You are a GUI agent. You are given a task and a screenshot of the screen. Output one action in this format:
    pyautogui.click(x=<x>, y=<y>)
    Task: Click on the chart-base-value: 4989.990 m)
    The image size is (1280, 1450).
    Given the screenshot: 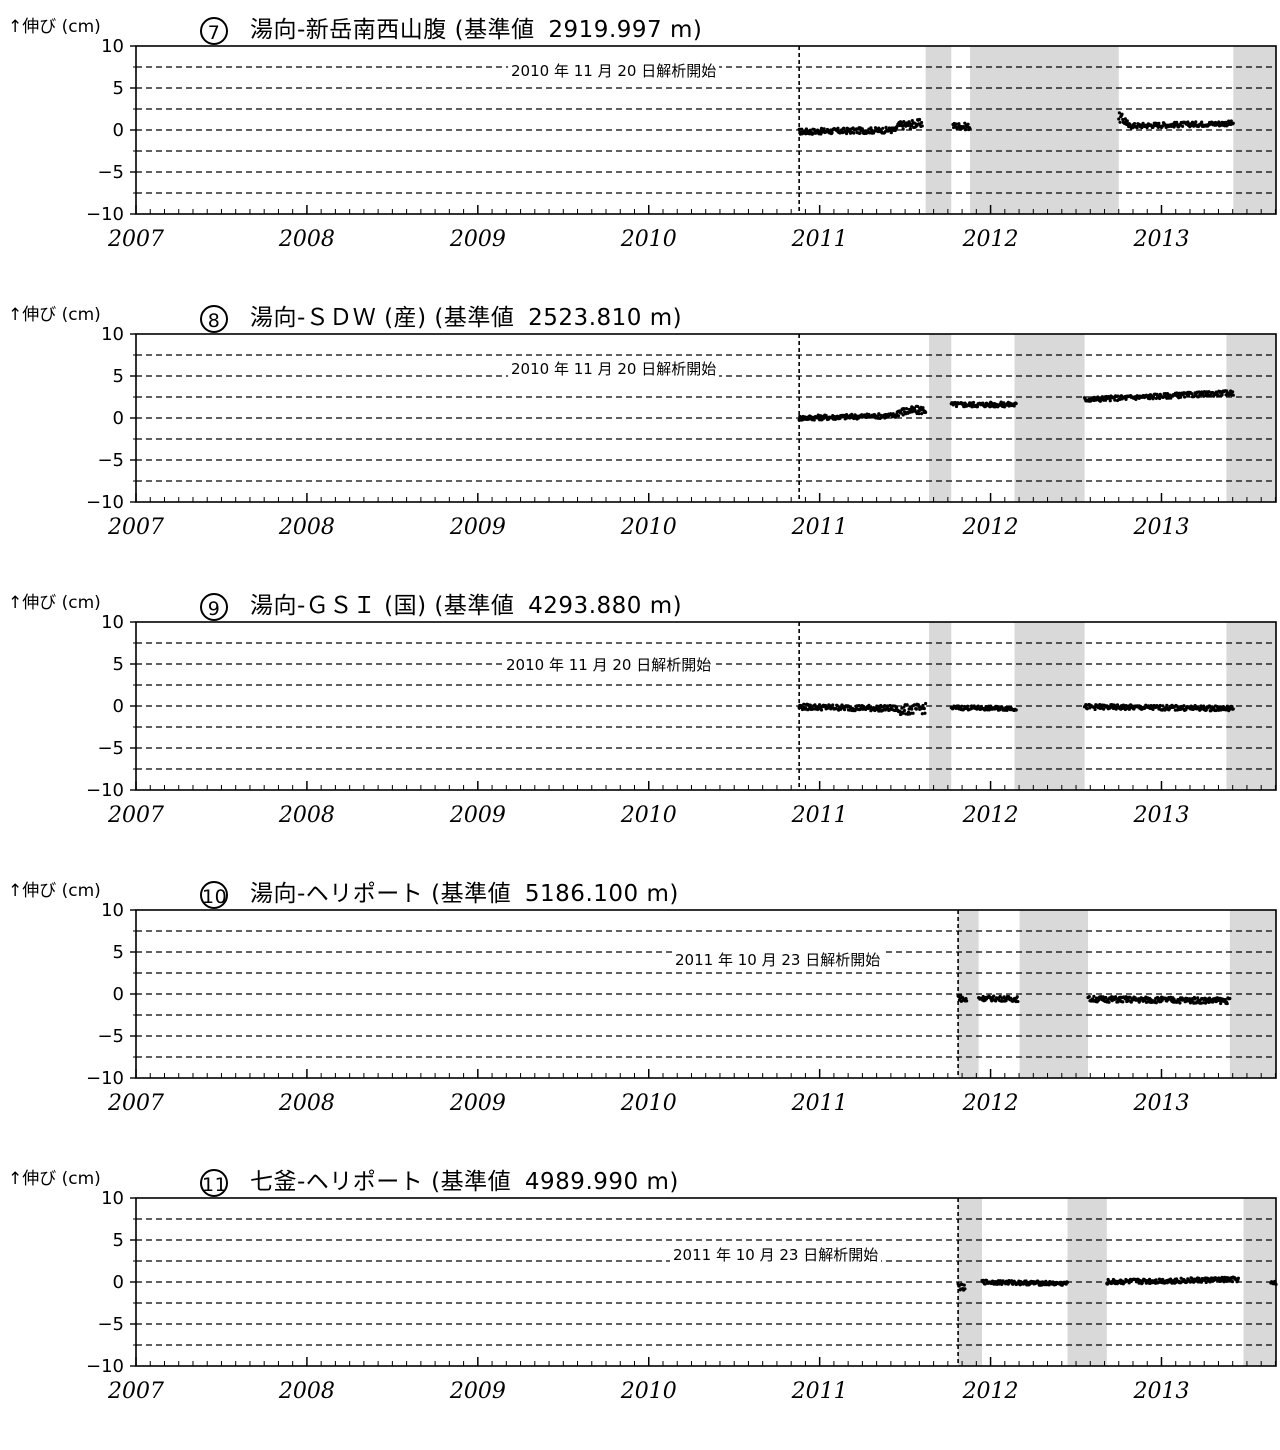 What is the action you would take?
    pyautogui.click(x=601, y=1182)
    